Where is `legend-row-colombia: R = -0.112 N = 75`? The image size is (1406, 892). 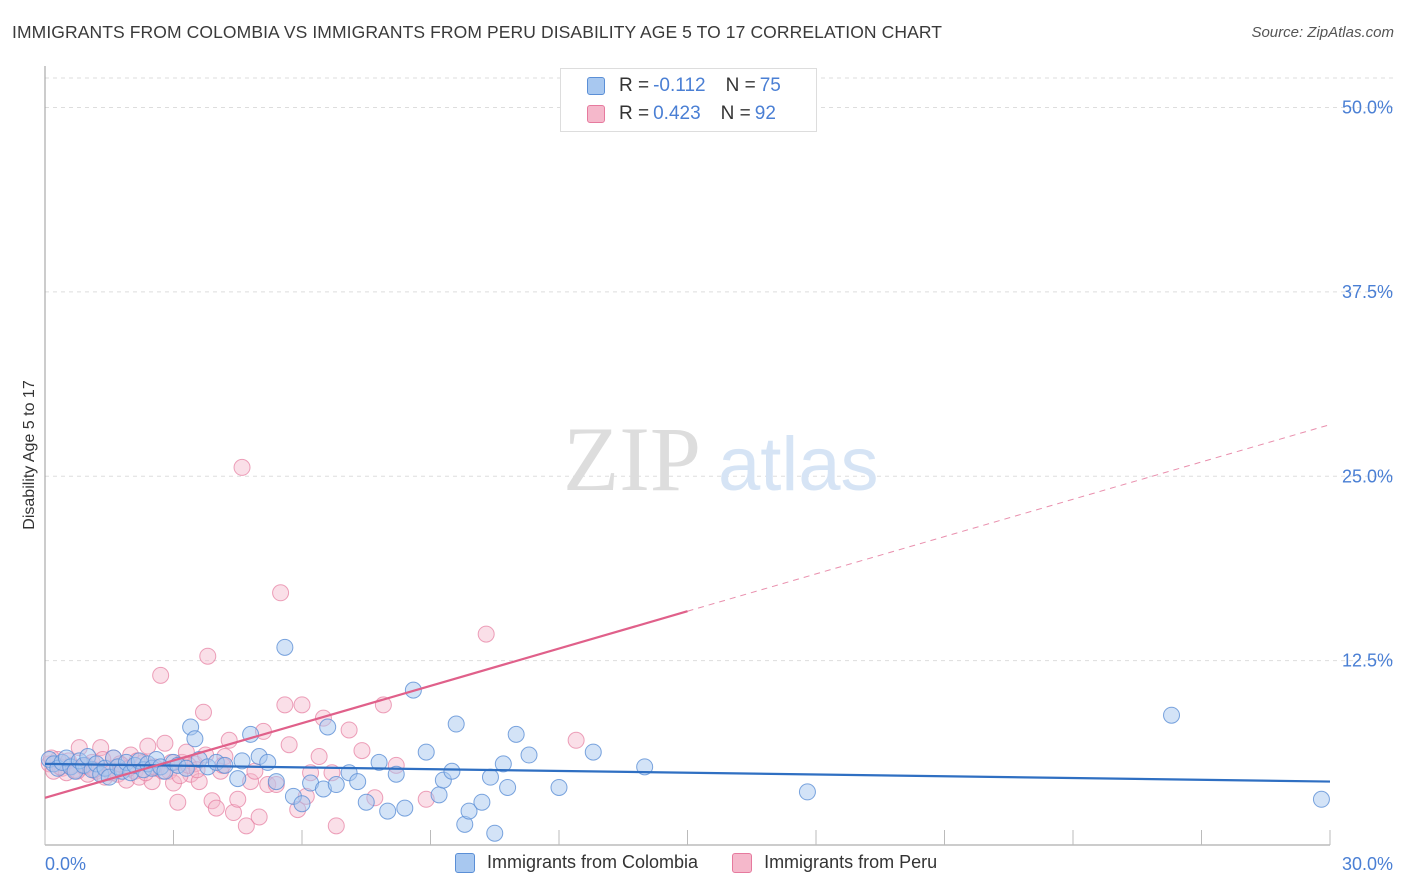
legend-row-colombia: R = -0.112 N = 75 is located at coordinates (684, 86).